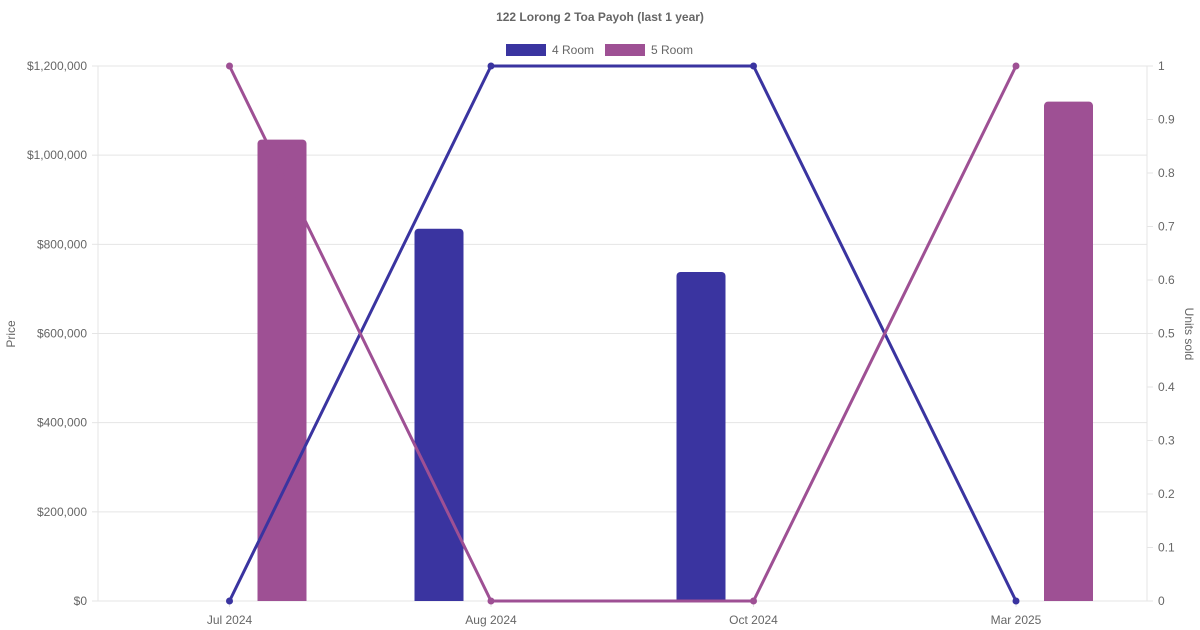 This screenshot has height=630, width=1200. Describe the element at coordinates (1161, 601) in the screenshot. I see `right-tick-label: 0` at that location.